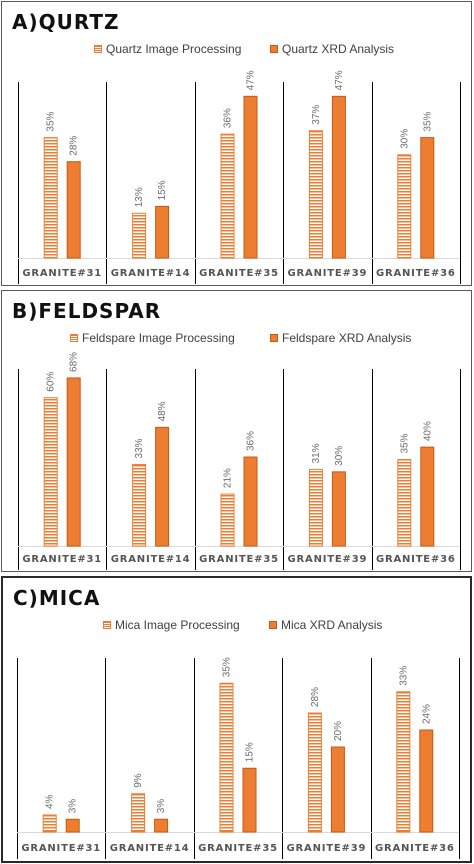  I want to click on bar-data-label: 60%, so click(51, 382).